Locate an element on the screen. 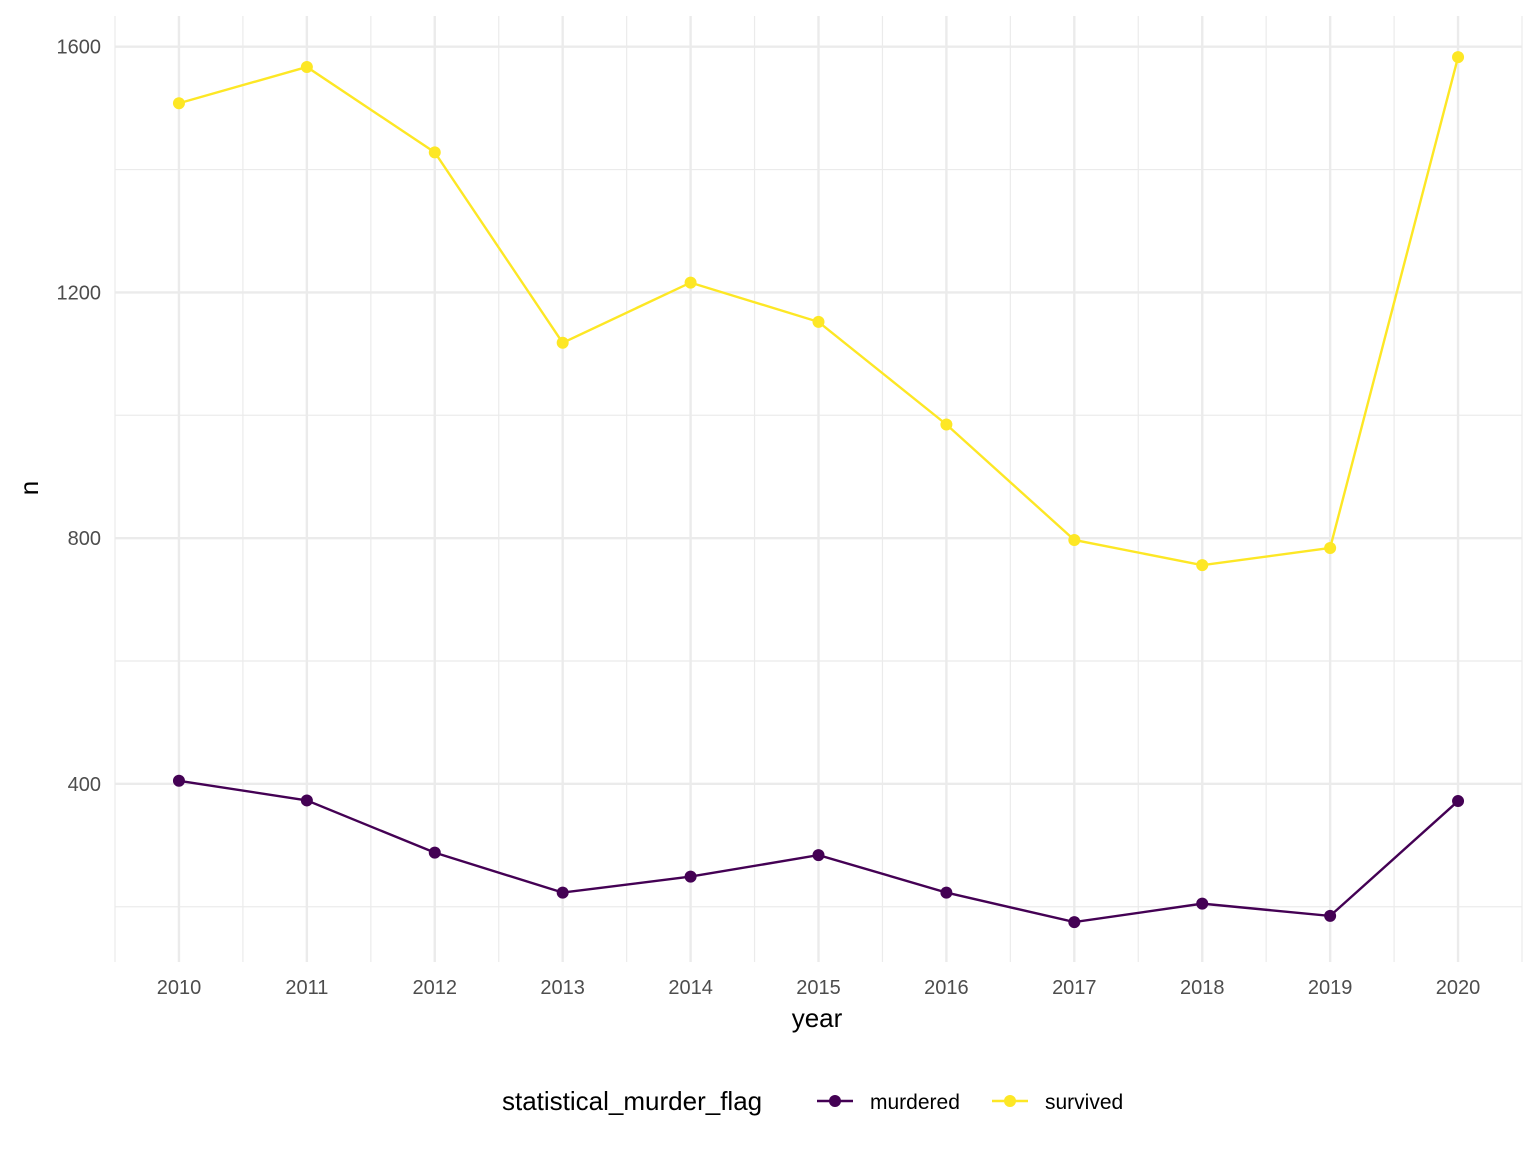 This screenshot has height=1152, width=1536. x-tick-label: 2017 is located at coordinates (1074, 988).